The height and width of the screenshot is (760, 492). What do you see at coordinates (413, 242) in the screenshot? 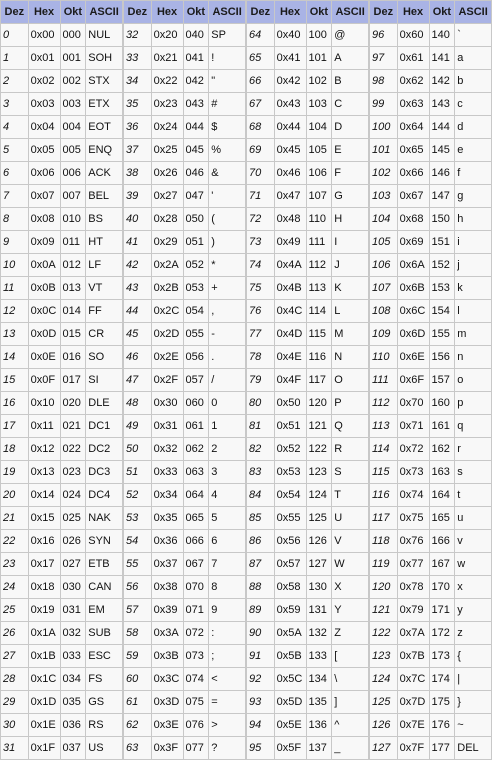
I see `cell-hex: 0x69` at bounding box center [413, 242].